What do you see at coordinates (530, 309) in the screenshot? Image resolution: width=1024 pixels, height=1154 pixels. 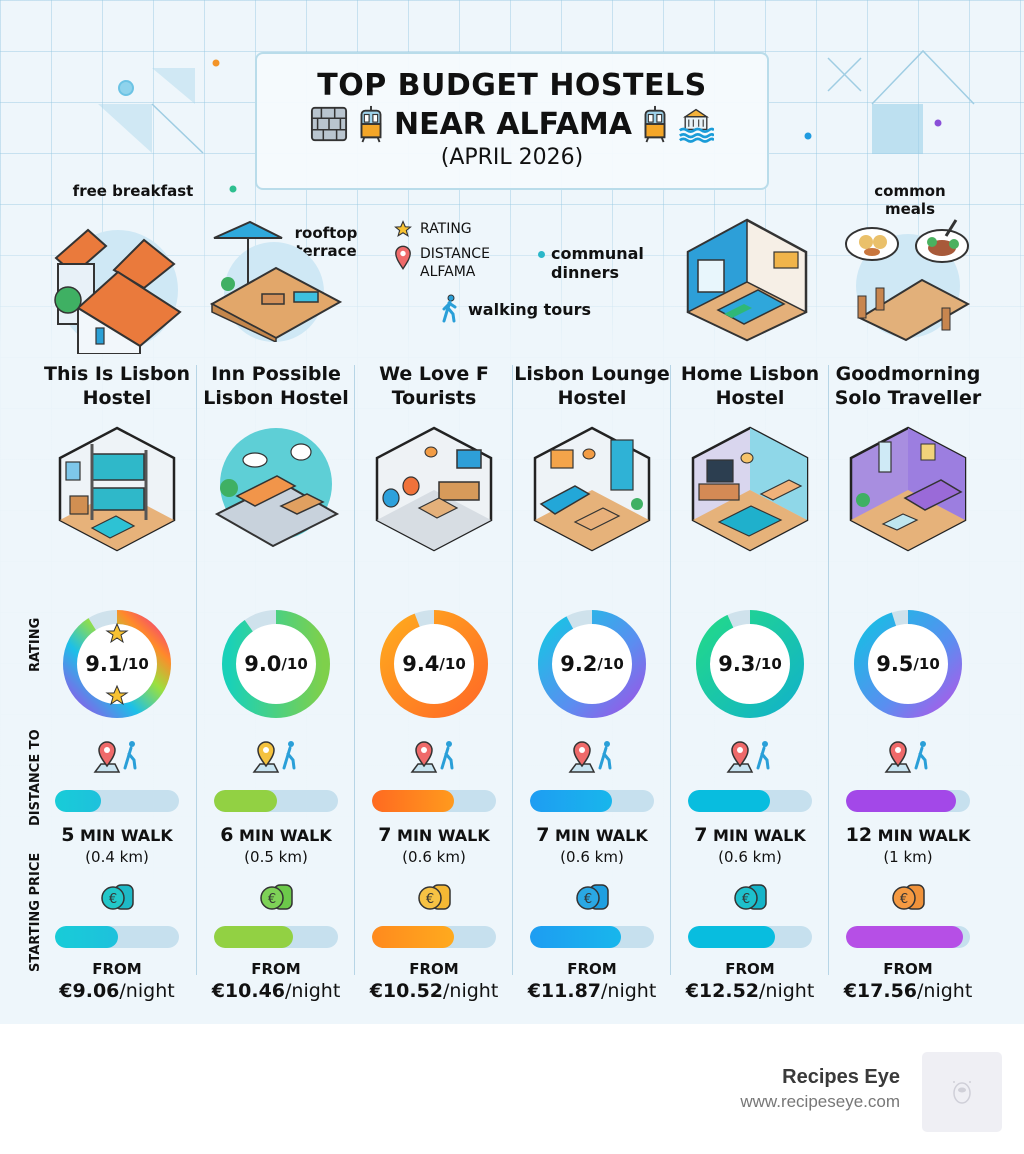 I see `walking-tours-label: walking tours` at bounding box center [530, 309].